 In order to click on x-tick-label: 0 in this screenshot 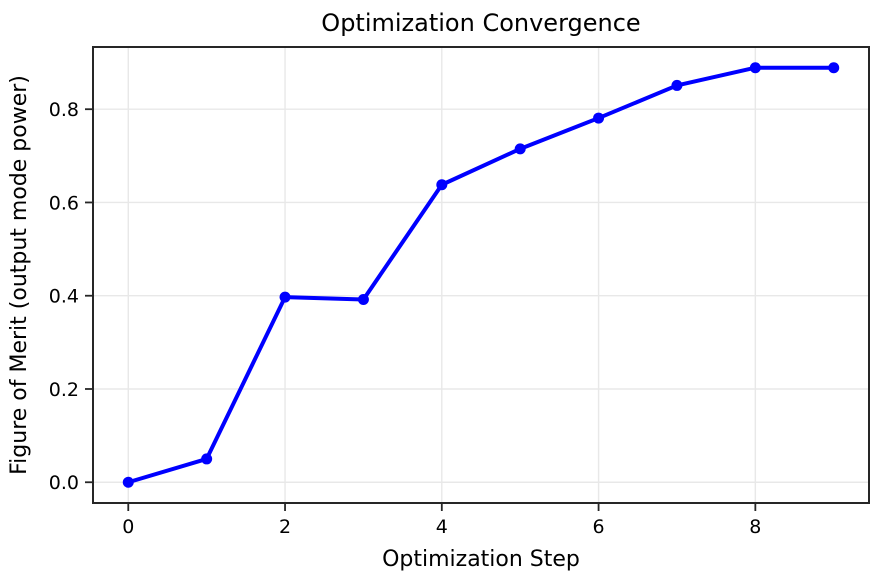, I will do `click(128, 527)`.